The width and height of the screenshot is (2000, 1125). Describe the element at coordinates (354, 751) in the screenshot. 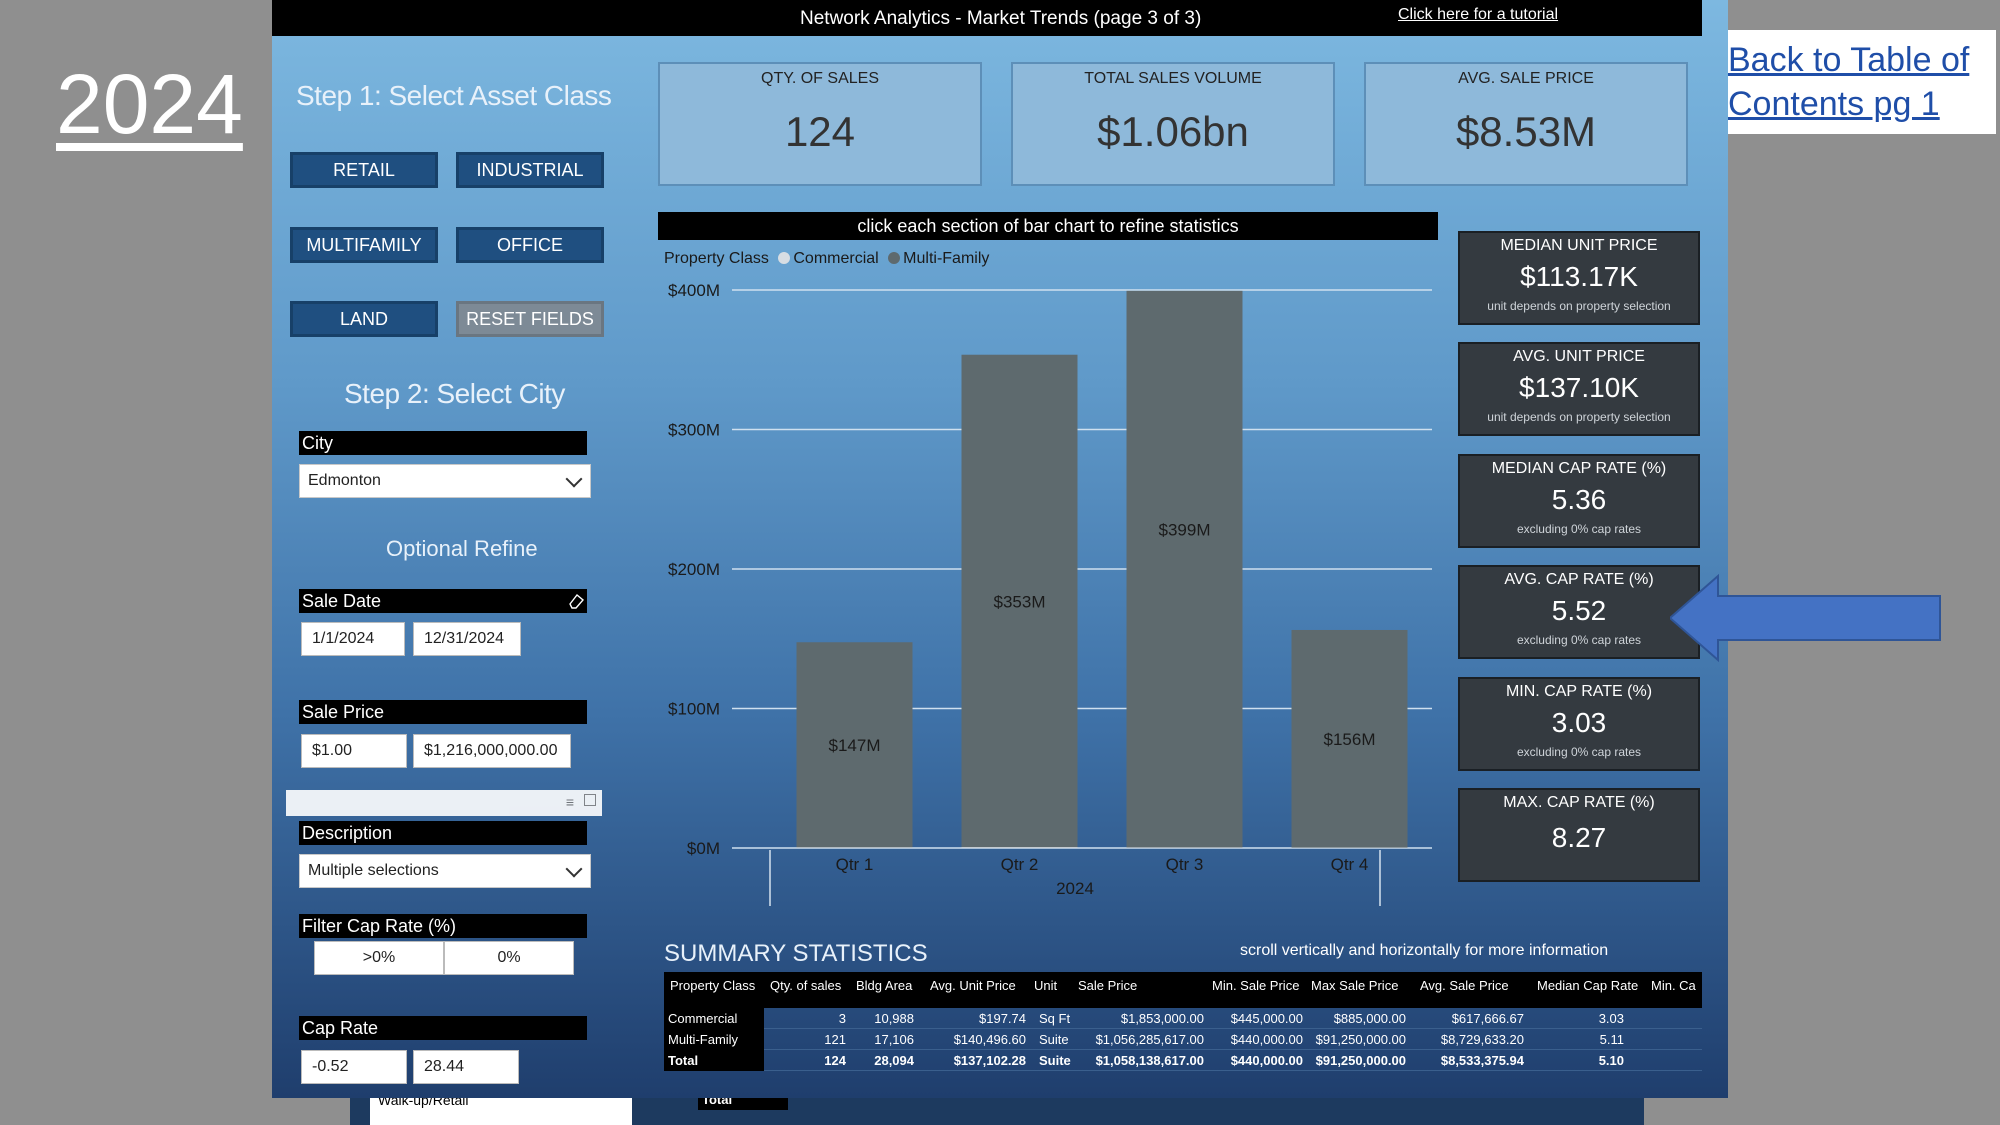

I see `sale-price-min: $1.00` at that location.